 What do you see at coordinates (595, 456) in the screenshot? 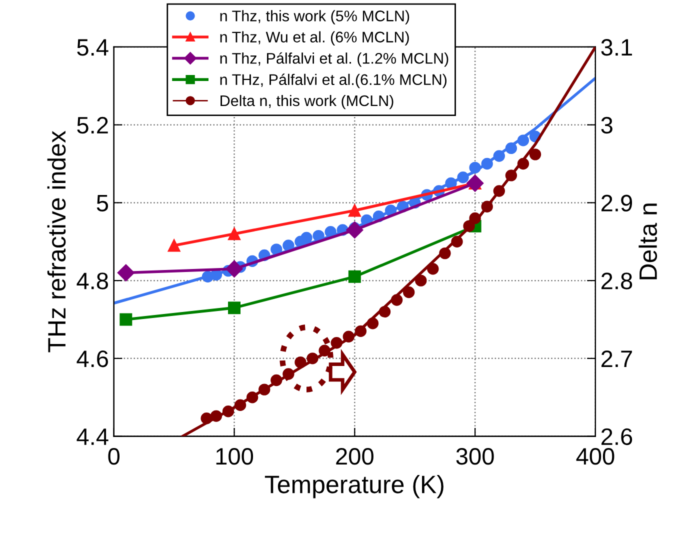
I see `x-tick-label: 400` at bounding box center [595, 456].